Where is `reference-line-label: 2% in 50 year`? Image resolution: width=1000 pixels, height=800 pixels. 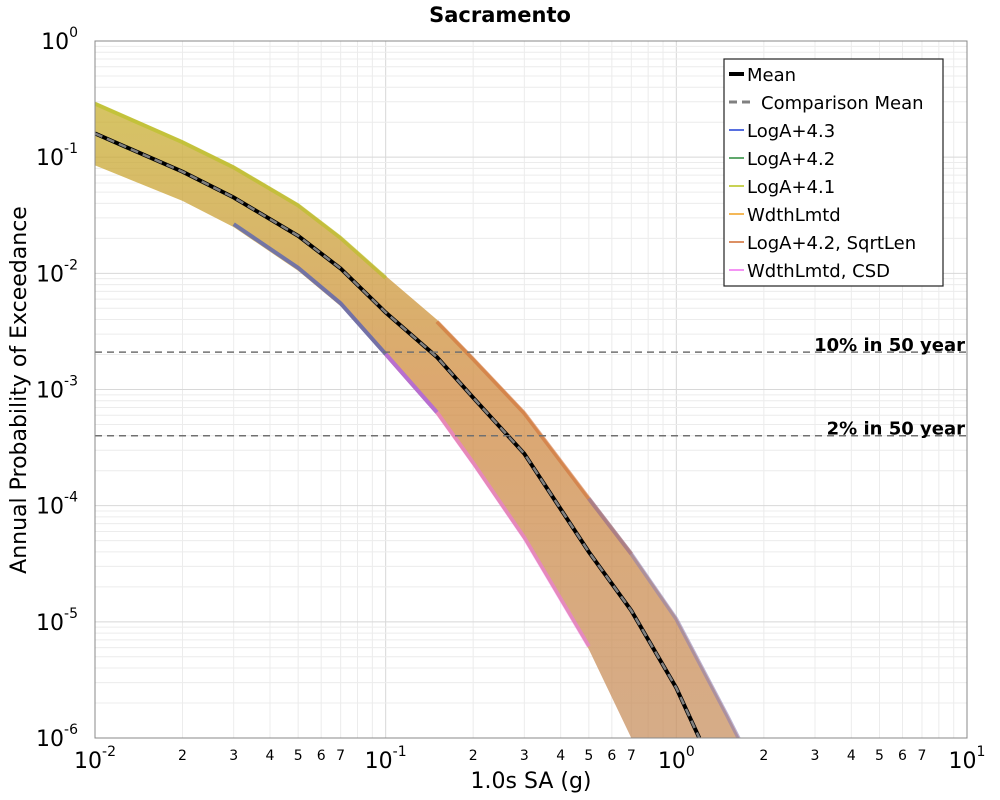
reference-line-label: 2% in 50 year is located at coordinates (896, 429).